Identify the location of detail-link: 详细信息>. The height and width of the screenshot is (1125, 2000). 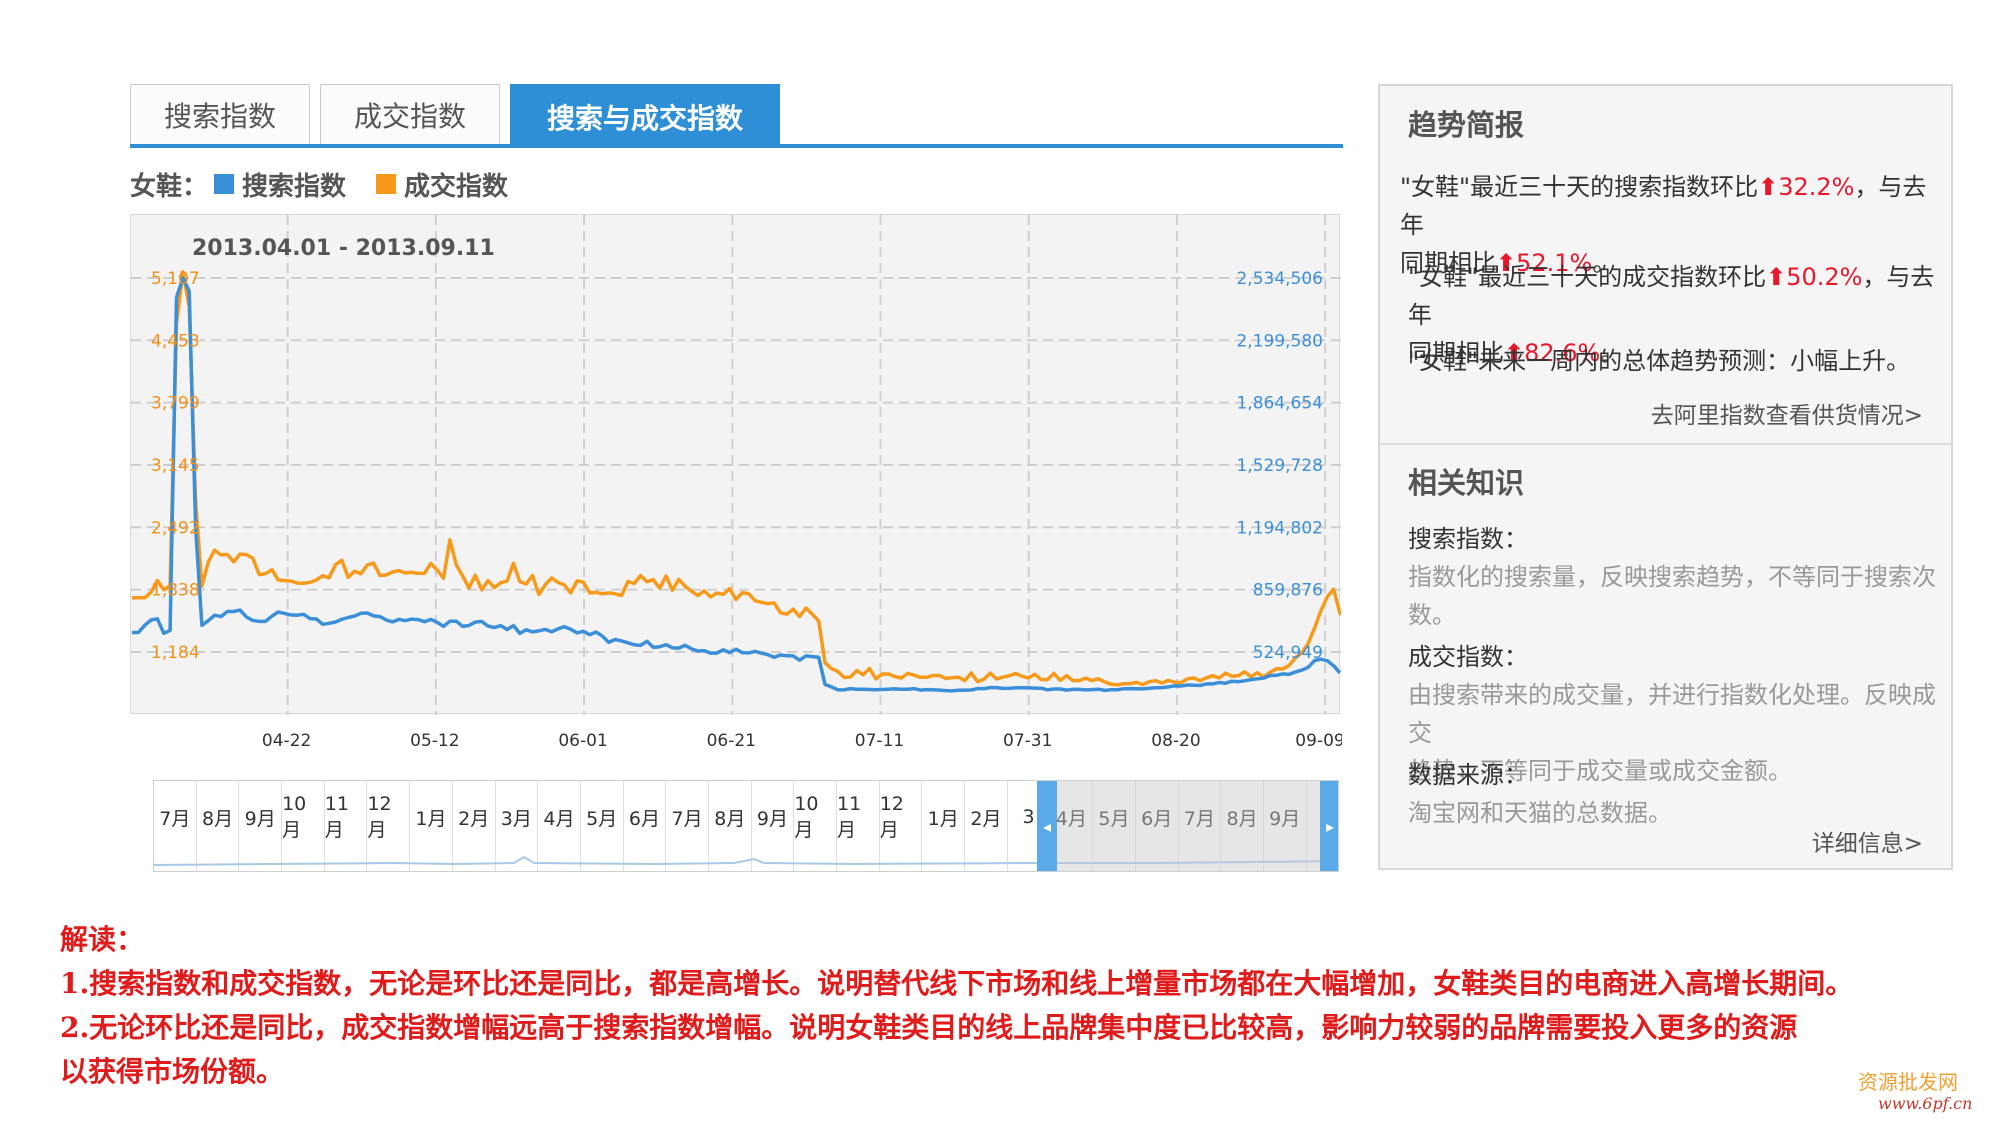
(1867, 844).